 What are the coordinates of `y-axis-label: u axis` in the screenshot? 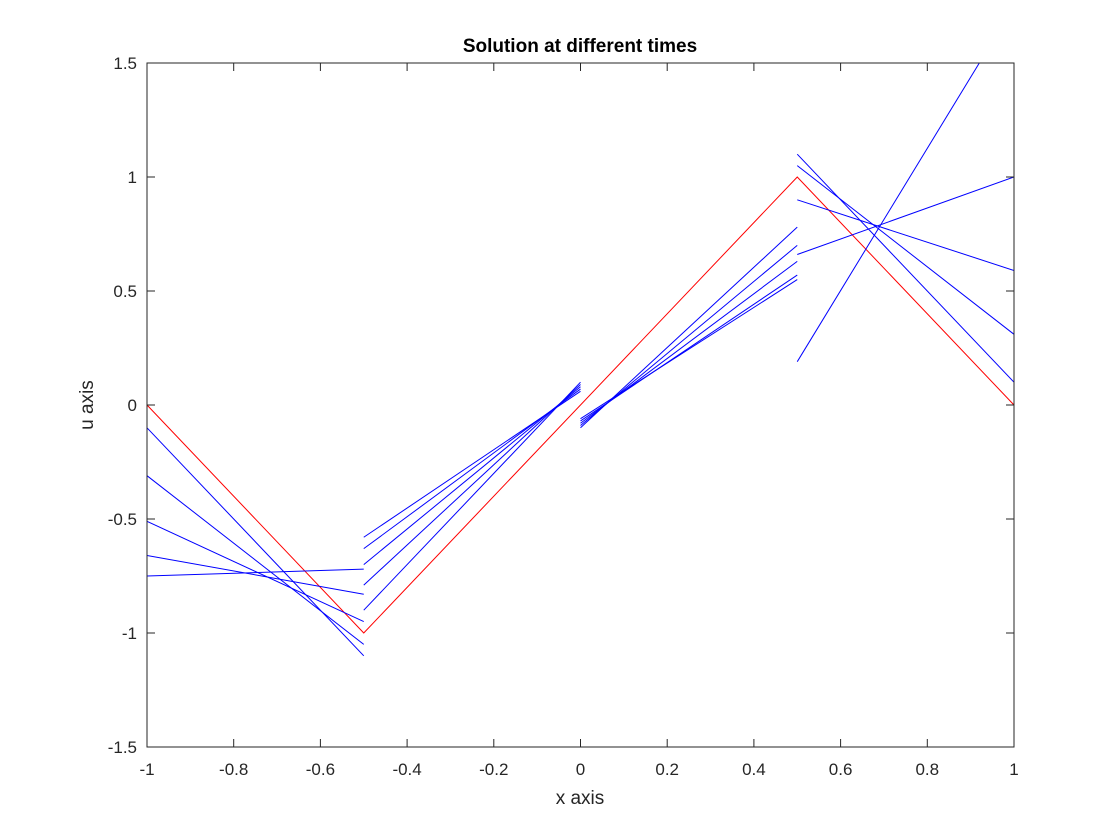 It's located at (87, 405).